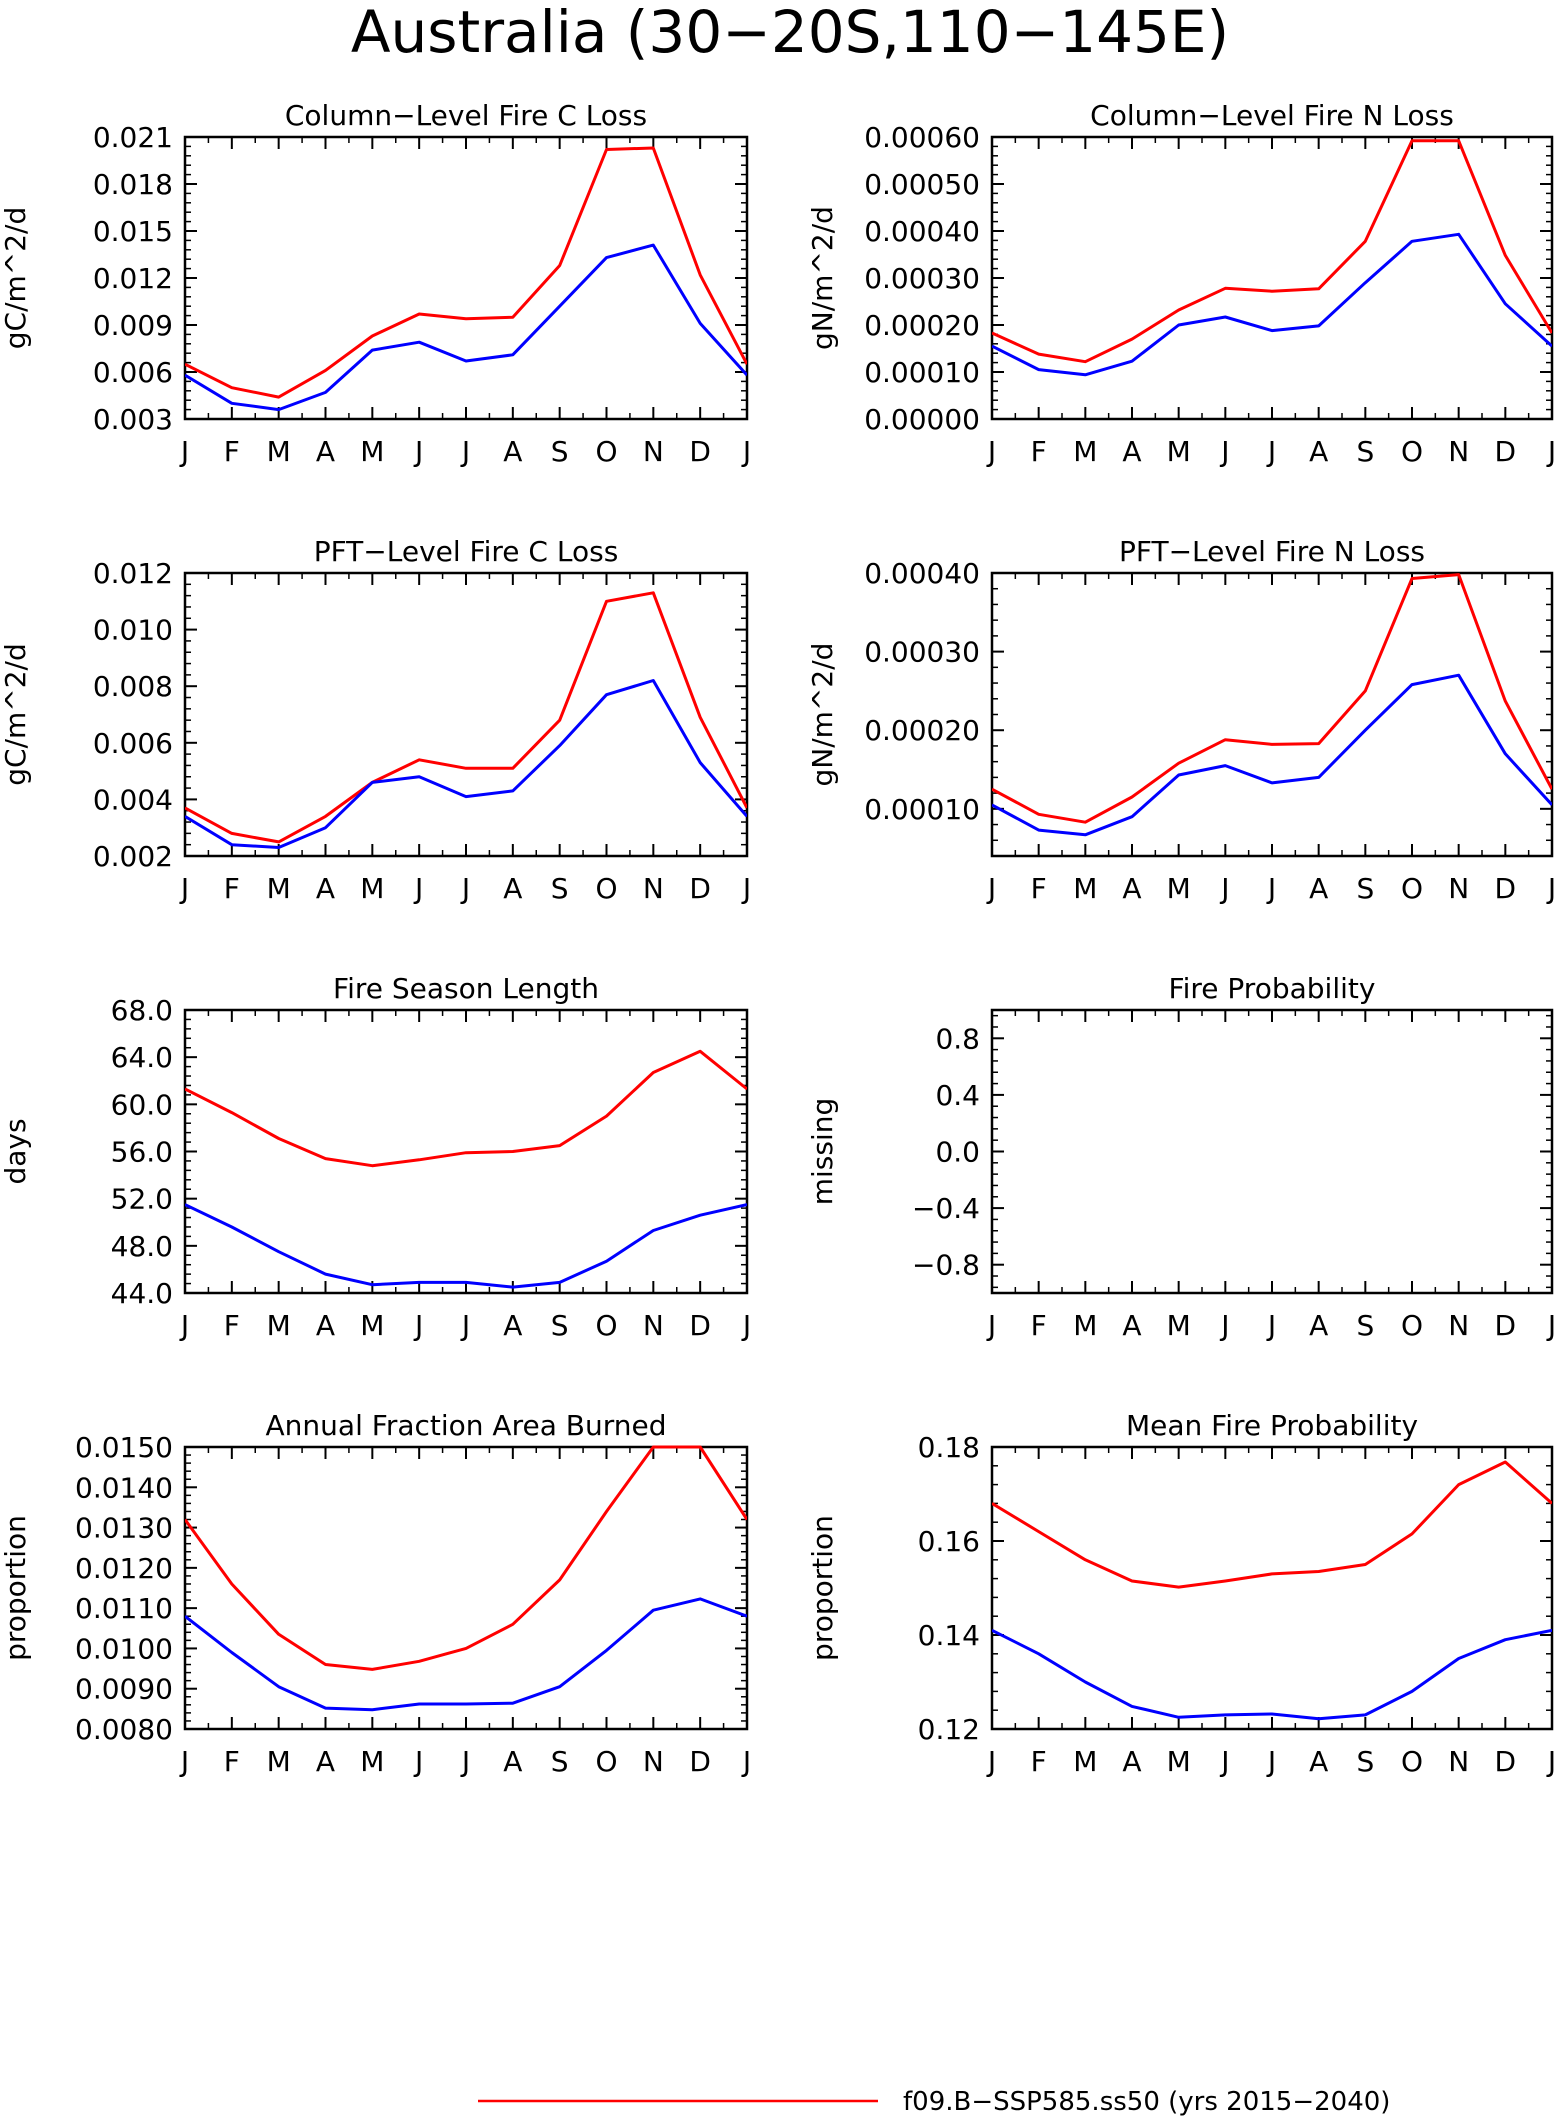  I want to click on y-tick-label: 0.012, so click(133, 278).